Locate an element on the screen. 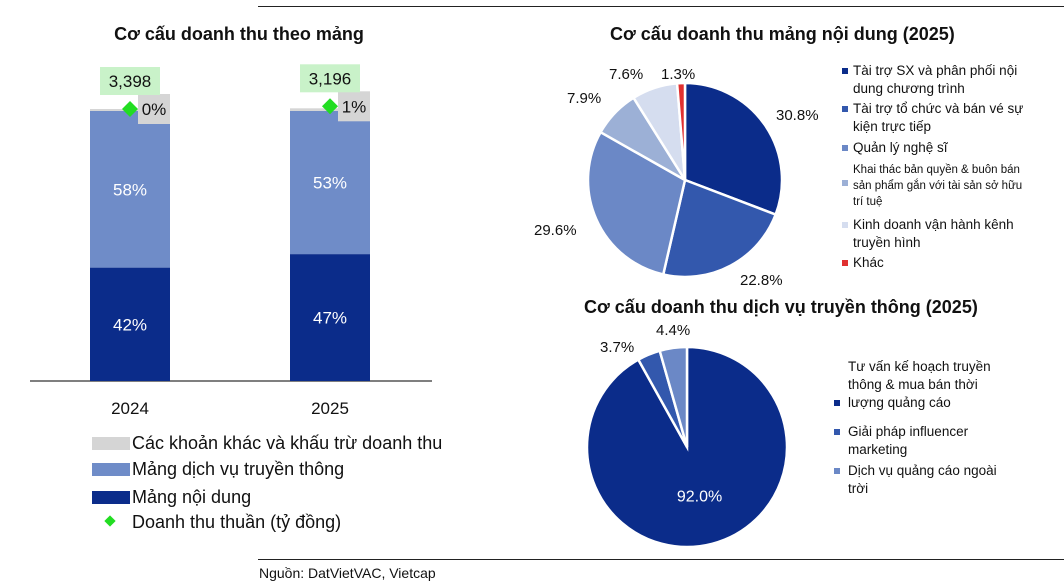 This screenshot has width=1064, height=586. bar-value-label-0-2025: 47% is located at coordinates (330, 318).